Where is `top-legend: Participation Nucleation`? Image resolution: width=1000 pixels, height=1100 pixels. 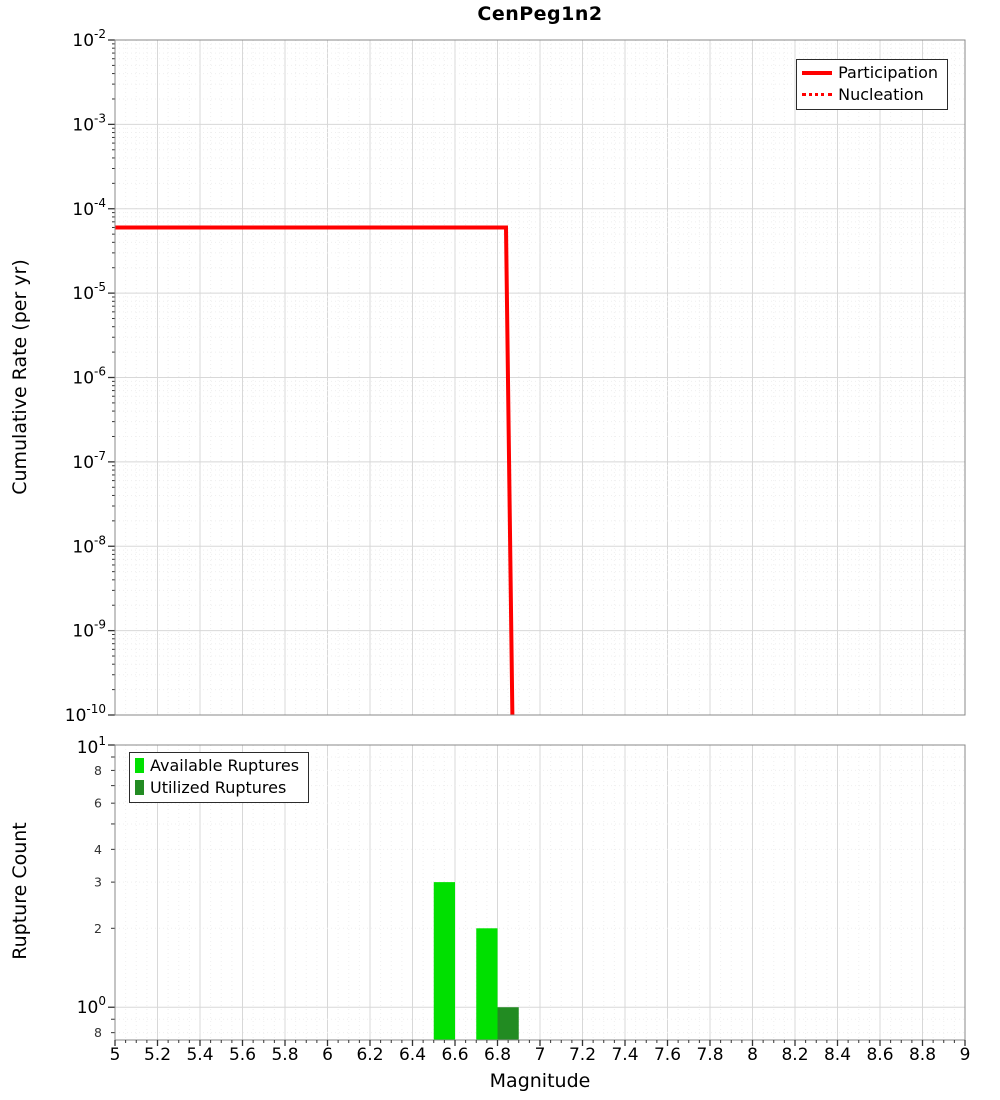
top-legend: Participation Nucleation is located at coordinates (872, 84).